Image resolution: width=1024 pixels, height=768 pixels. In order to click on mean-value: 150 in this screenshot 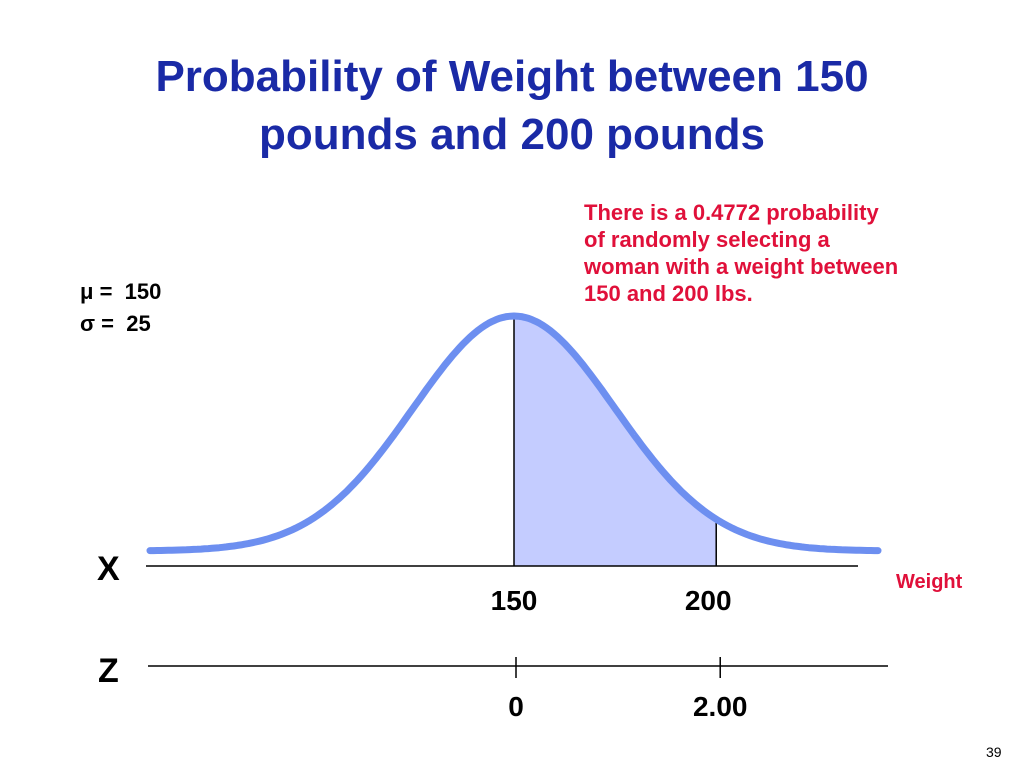, I will do `click(143, 291)`.